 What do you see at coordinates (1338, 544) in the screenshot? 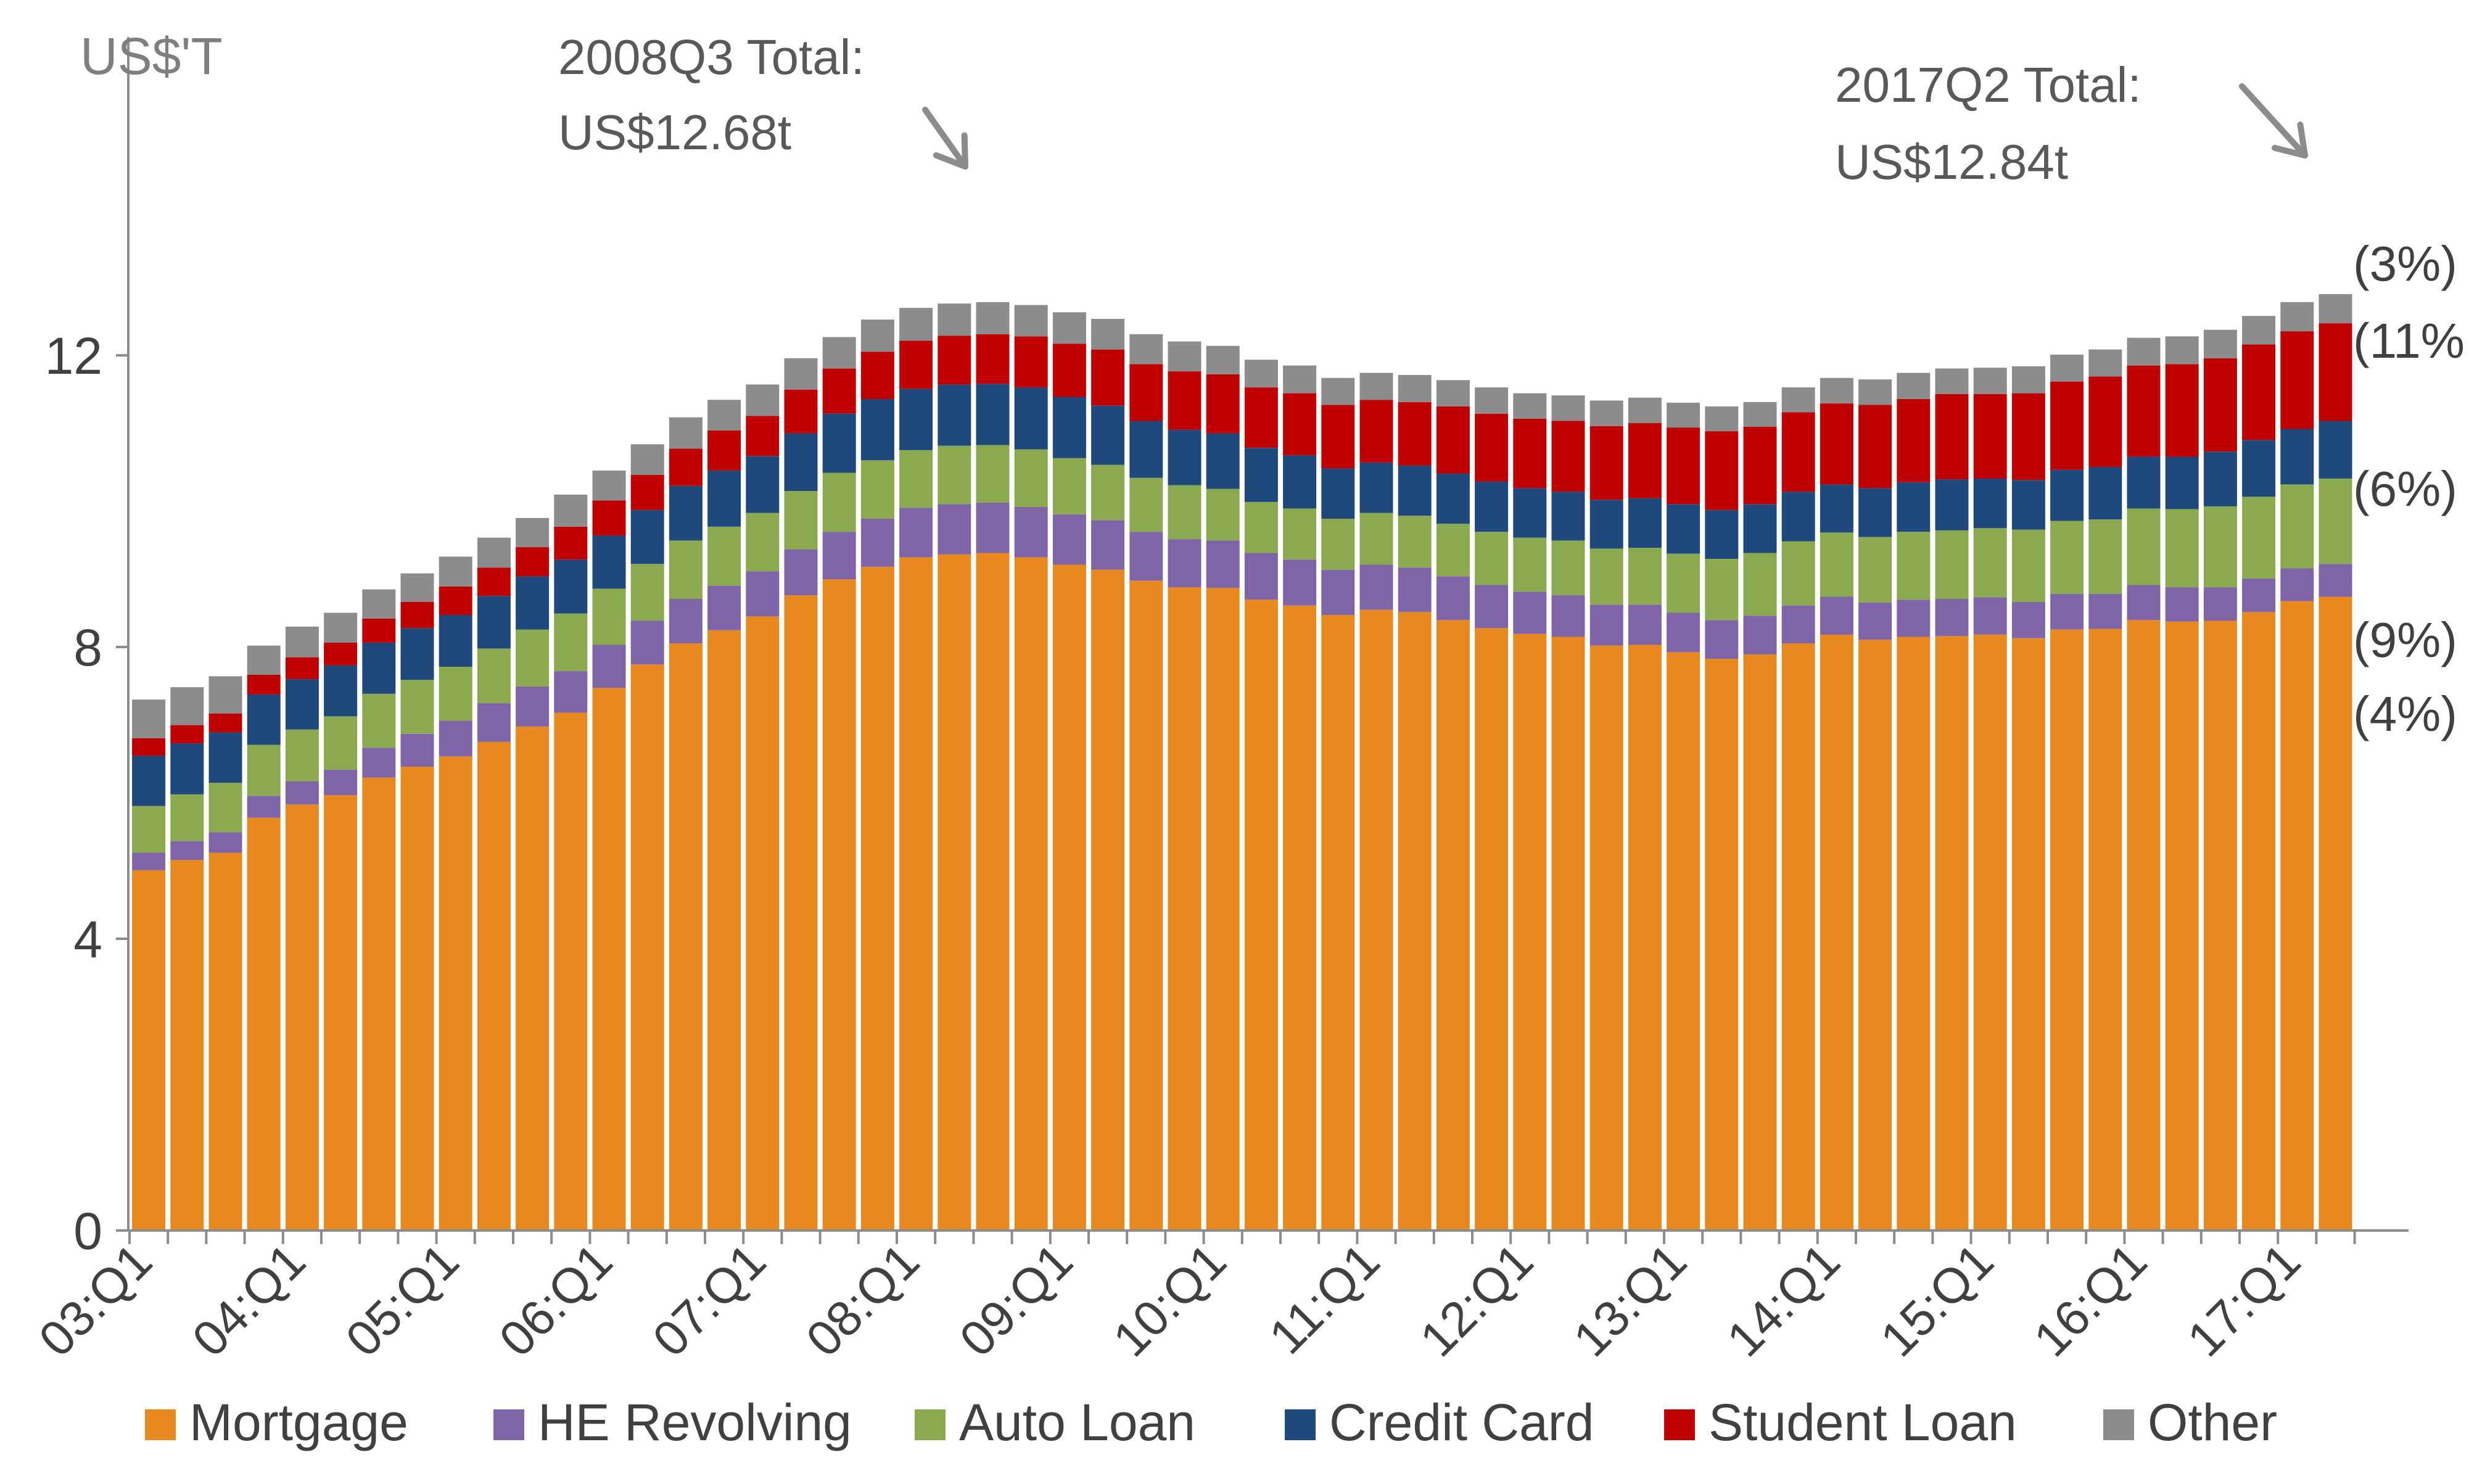
I see `bar-auto-loan-2010Q4` at bounding box center [1338, 544].